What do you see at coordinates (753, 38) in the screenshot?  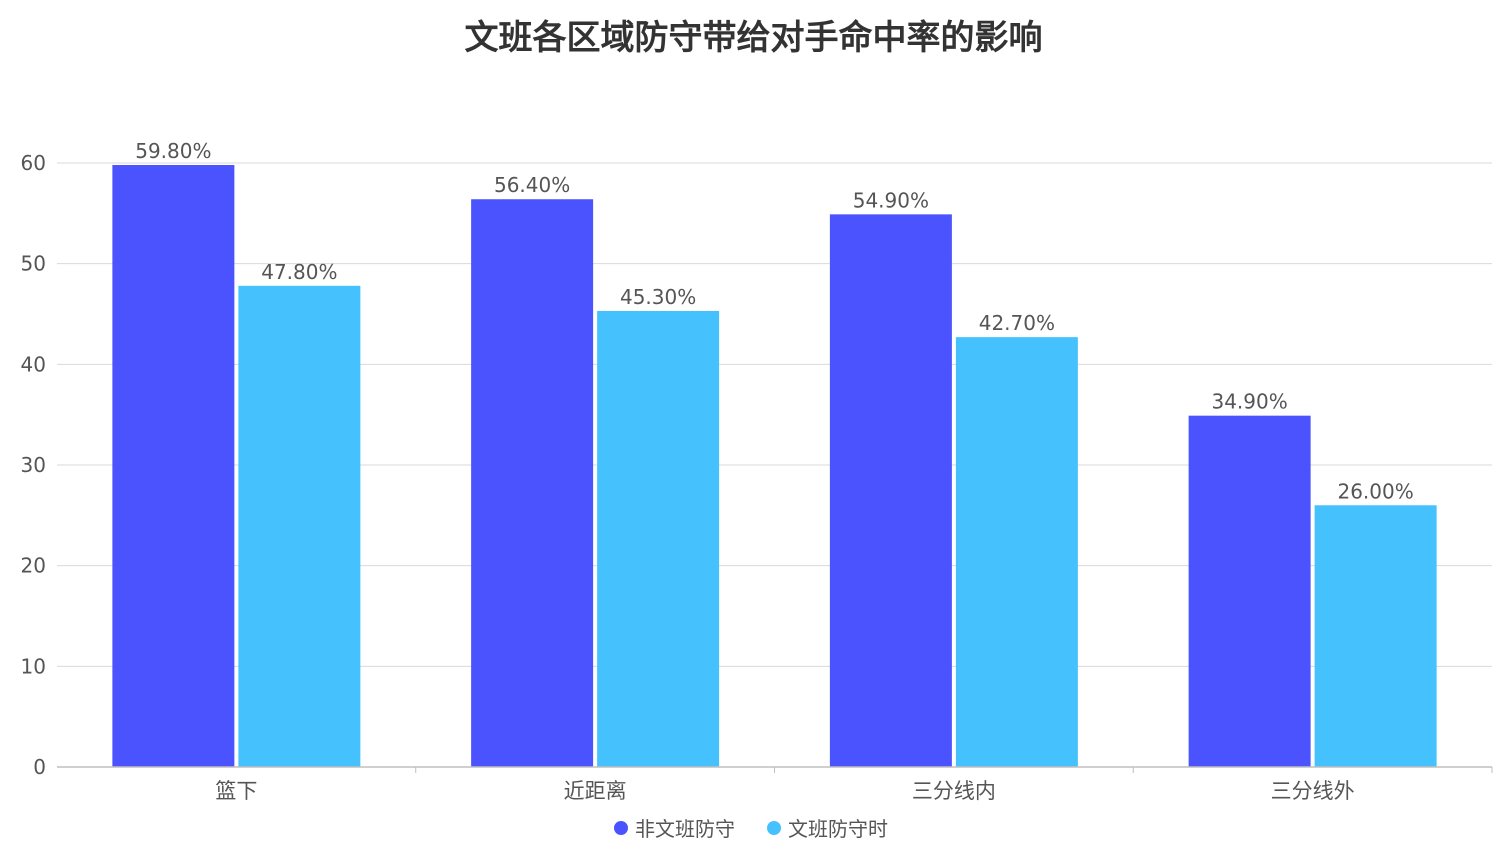 I see `chart-title: 文班各区域防守带给对手命中率的影响` at bounding box center [753, 38].